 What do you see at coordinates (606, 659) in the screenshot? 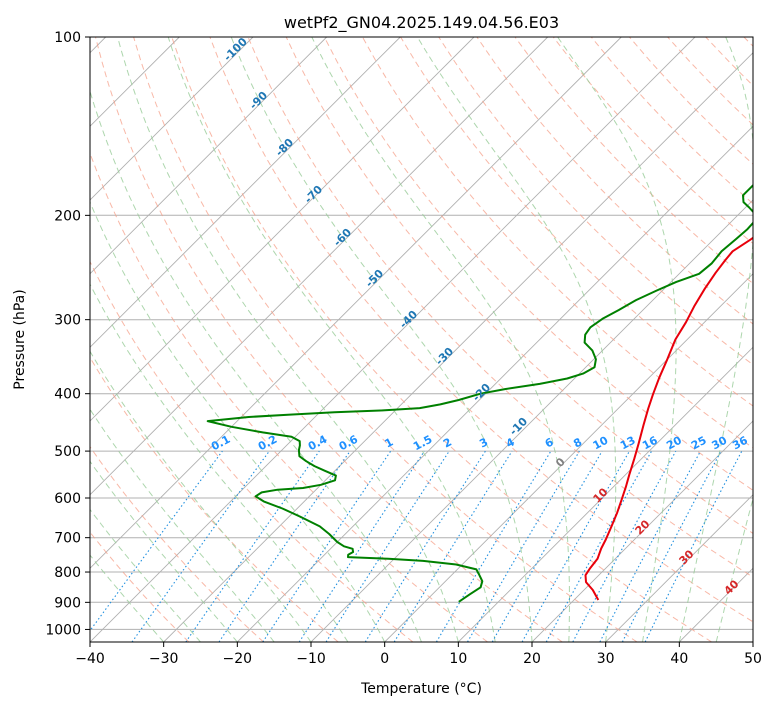
I see `x-tick-label: 30` at bounding box center [606, 659].